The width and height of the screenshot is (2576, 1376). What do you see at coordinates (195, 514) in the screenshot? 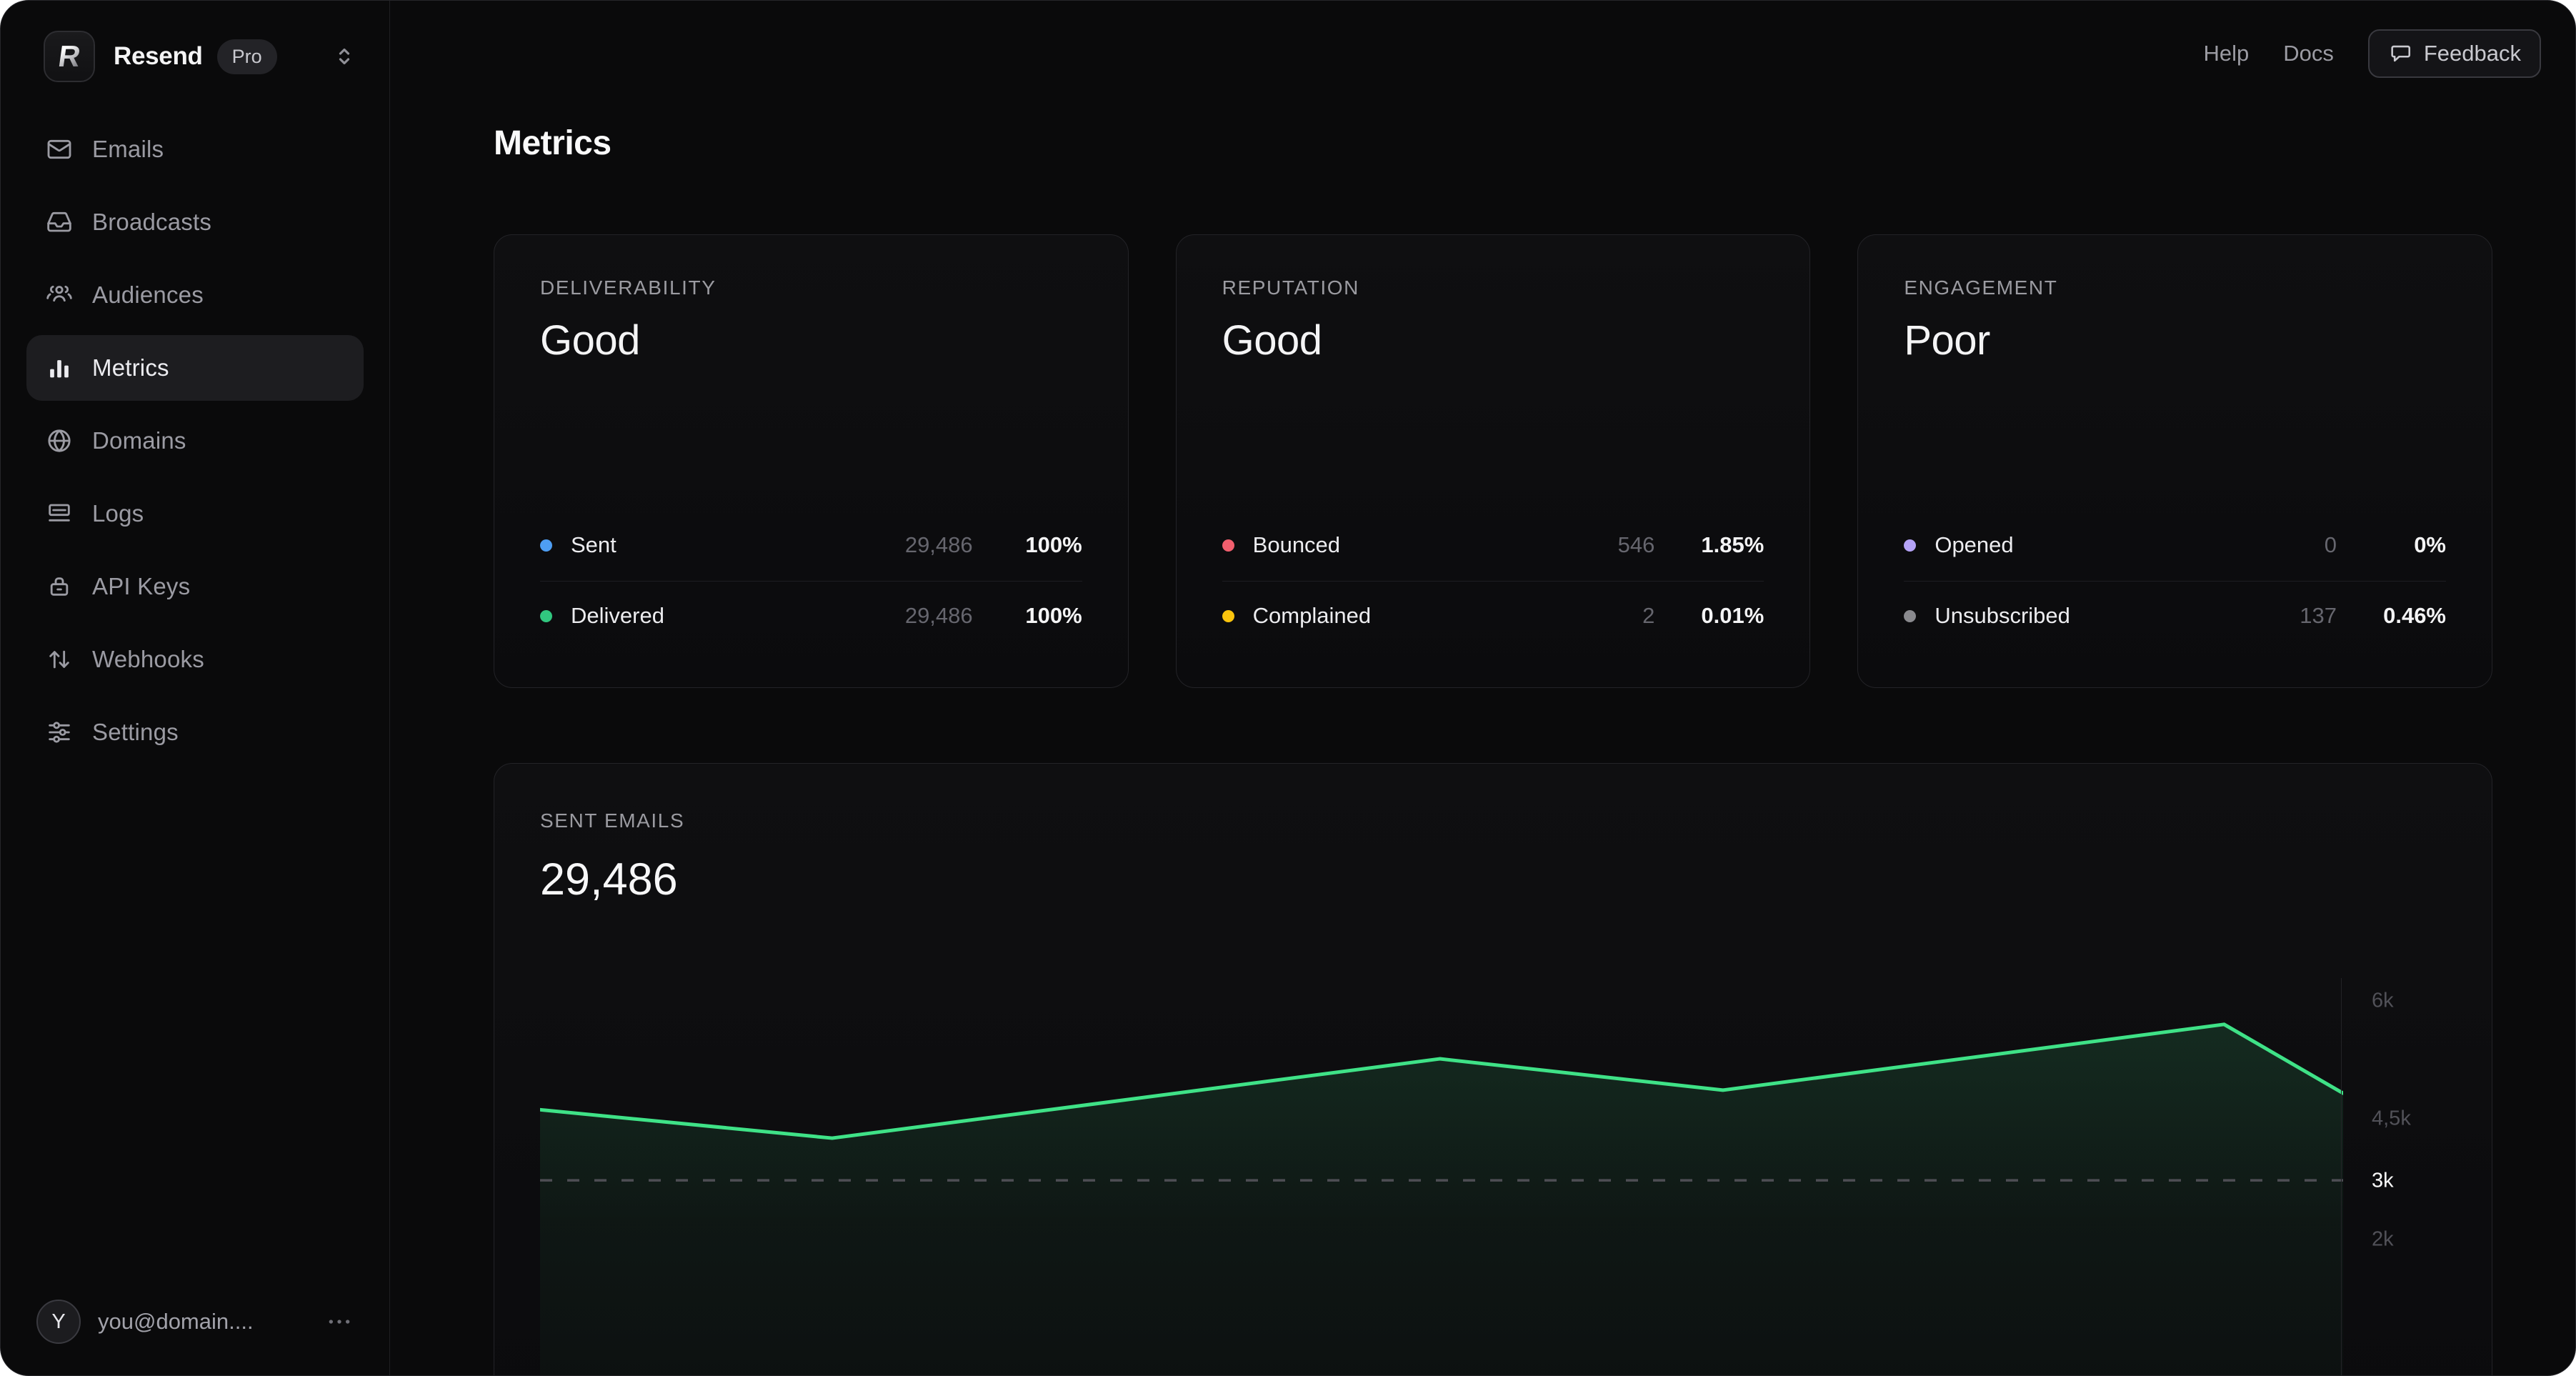
I see `sidebar-item-logs: Logs` at bounding box center [195, 514].